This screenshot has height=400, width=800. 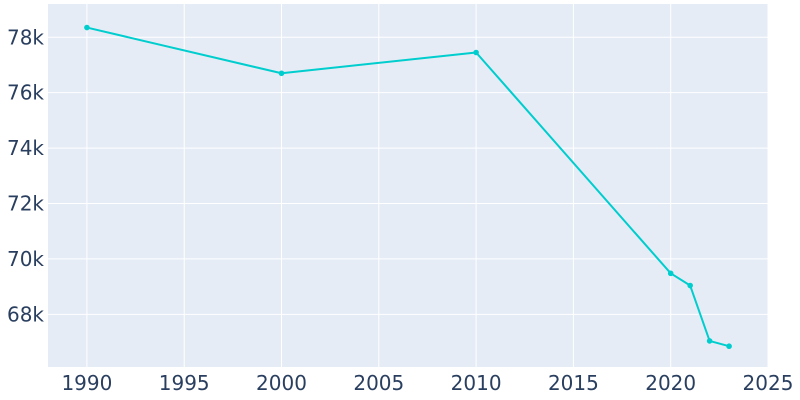 I want to click on x-axis-tick-labels: 1990 1995 2000 2005 2010 2015 2020 2025, so click(x=427, y=383).